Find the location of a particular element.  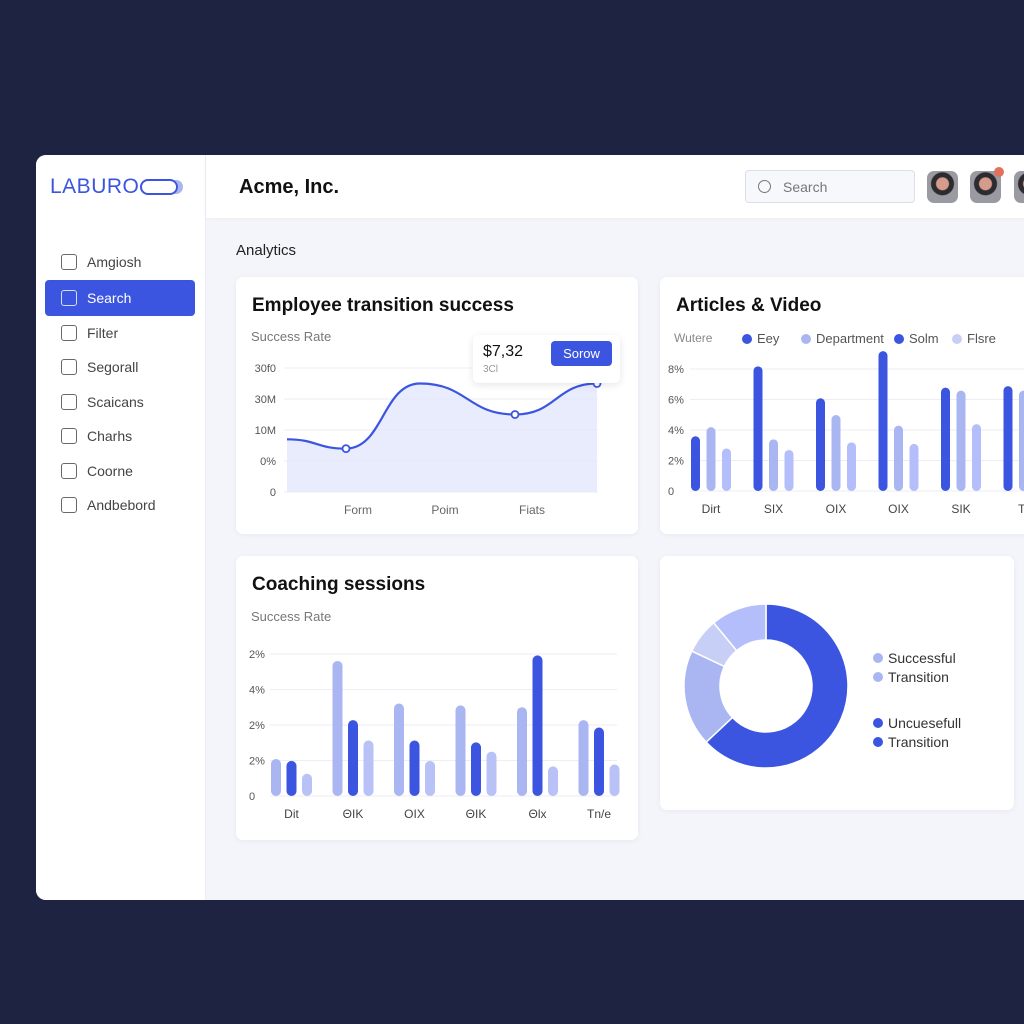

clipboard-icon is located at coordinates (69, 367).